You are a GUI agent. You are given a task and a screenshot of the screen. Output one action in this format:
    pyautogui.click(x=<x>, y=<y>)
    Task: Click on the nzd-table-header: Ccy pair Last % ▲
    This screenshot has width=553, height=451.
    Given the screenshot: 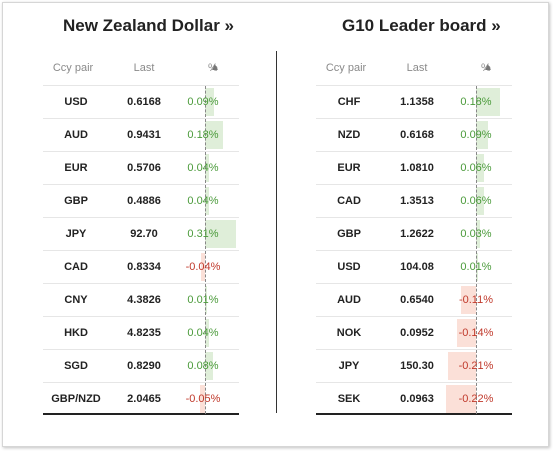 What is the action you would take?
    pyautogui.click(x=141, y=70)
    